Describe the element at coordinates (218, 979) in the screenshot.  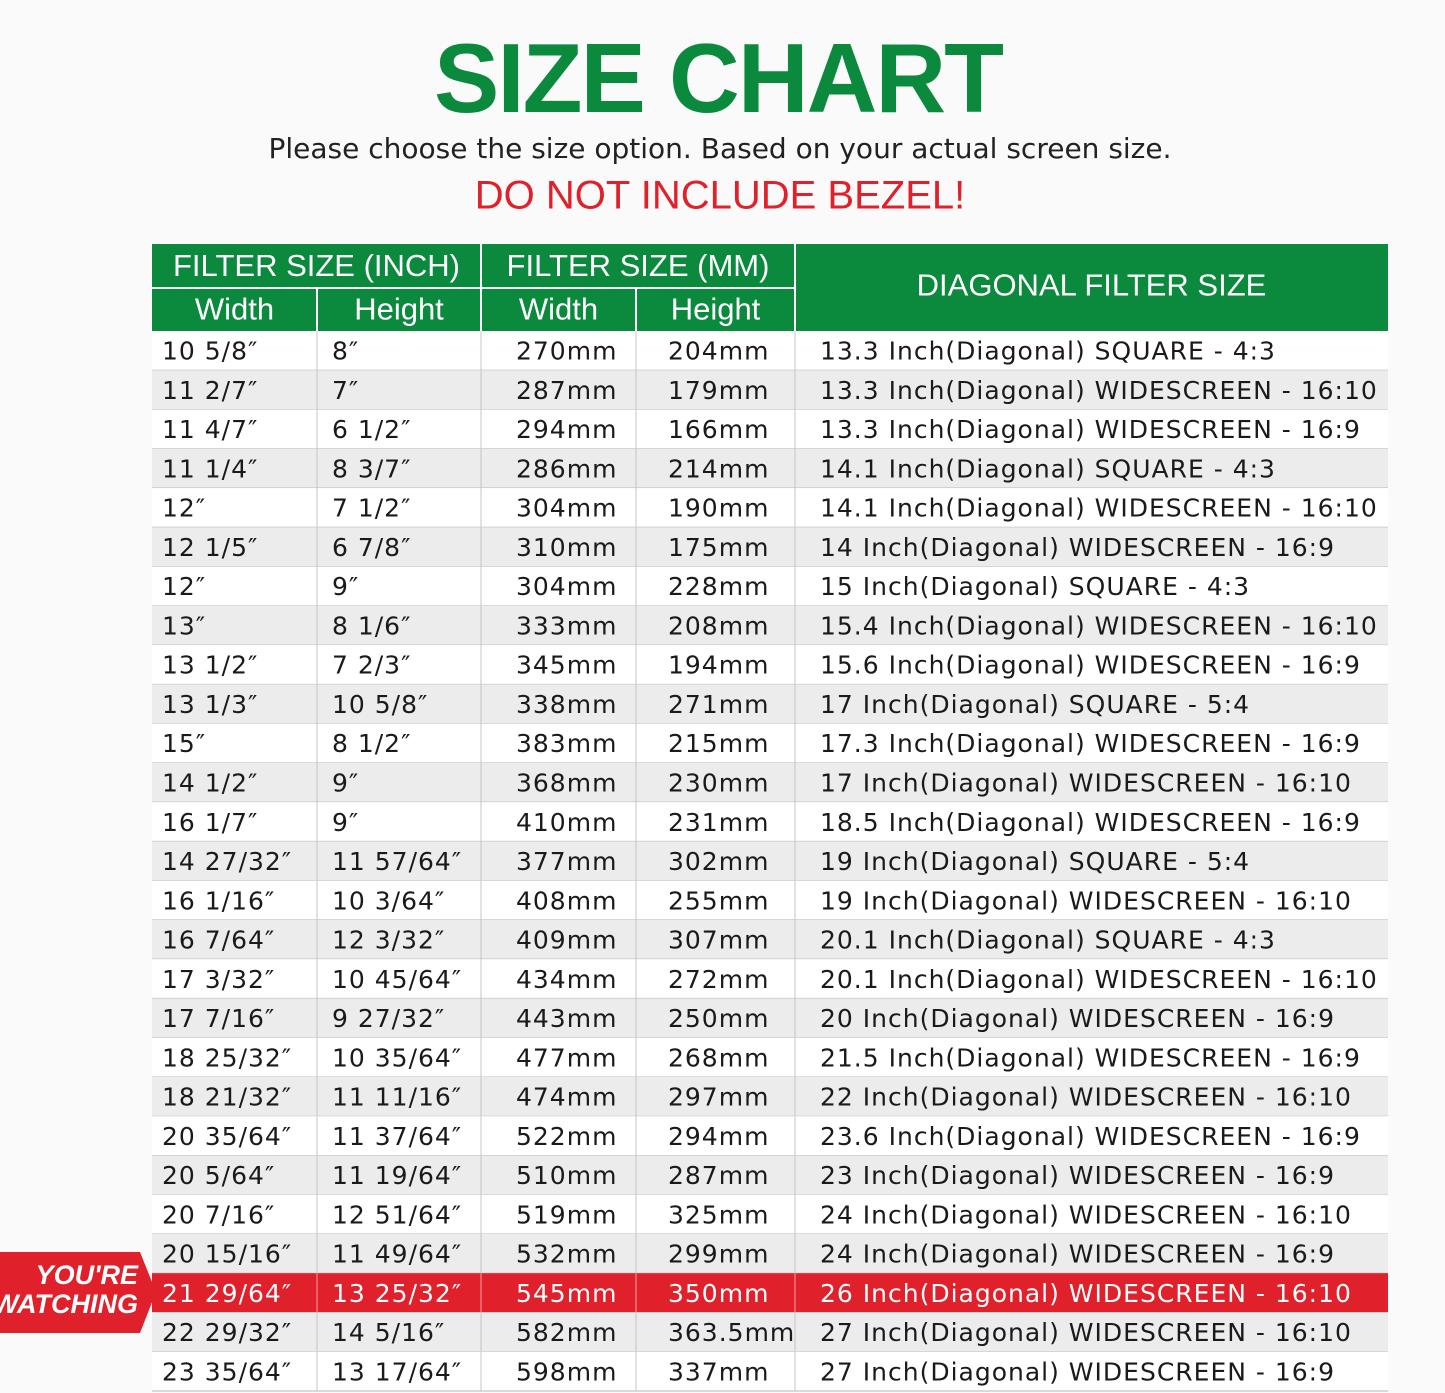
I see `cell: 17 3/32″` at that location.